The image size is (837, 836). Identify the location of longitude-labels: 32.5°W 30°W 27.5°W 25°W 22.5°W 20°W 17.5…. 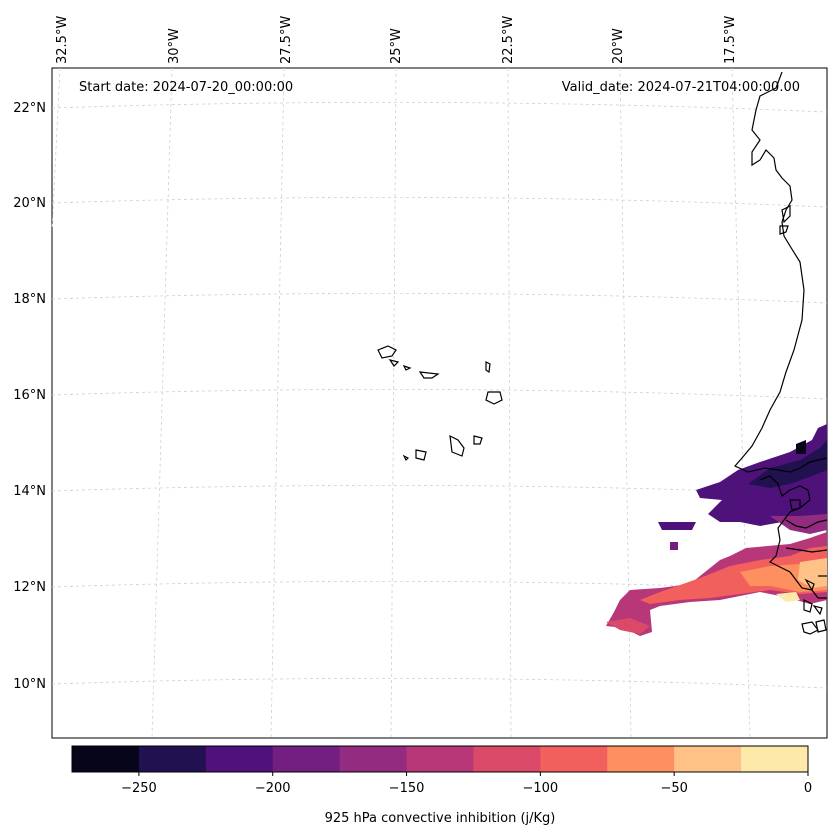
(396, 40).